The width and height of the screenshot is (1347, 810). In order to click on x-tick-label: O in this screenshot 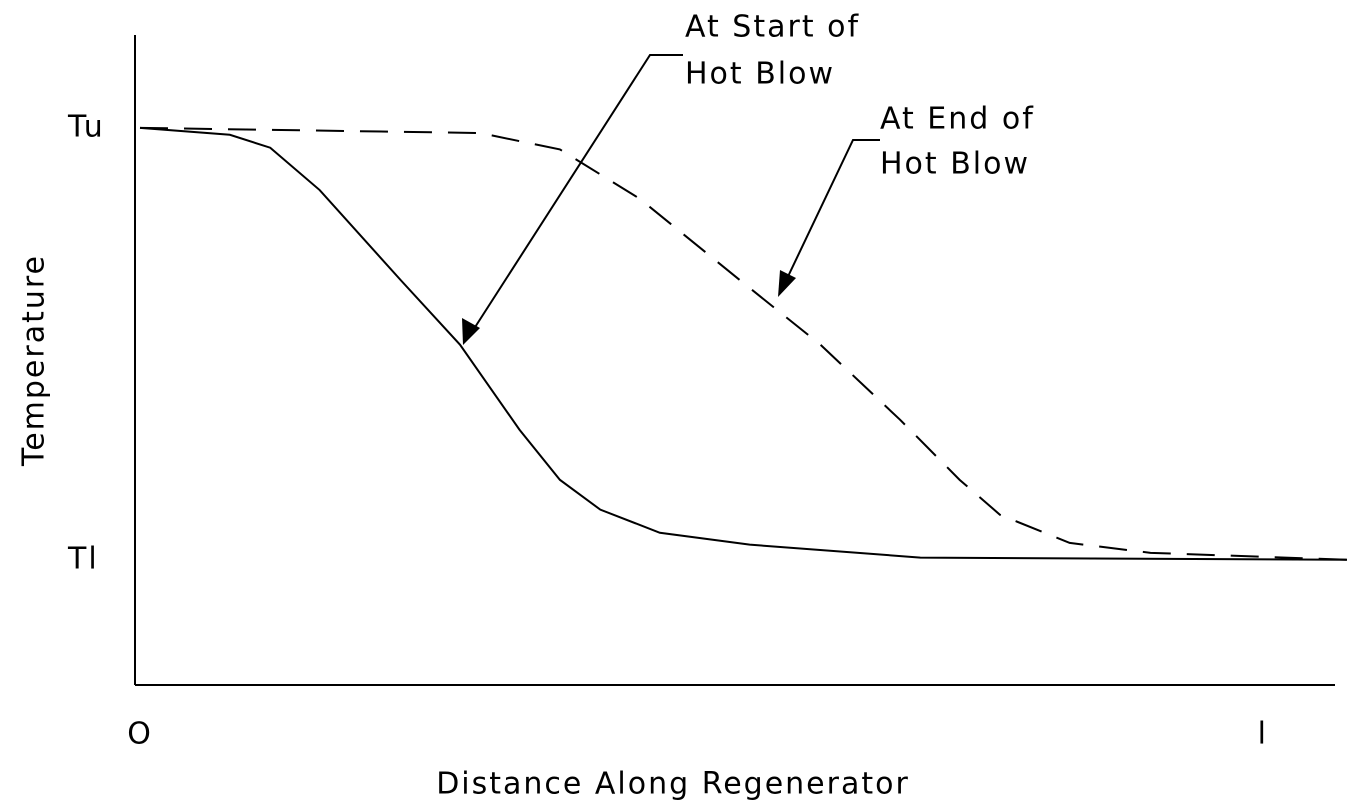, I will do `click(140, 734)`.